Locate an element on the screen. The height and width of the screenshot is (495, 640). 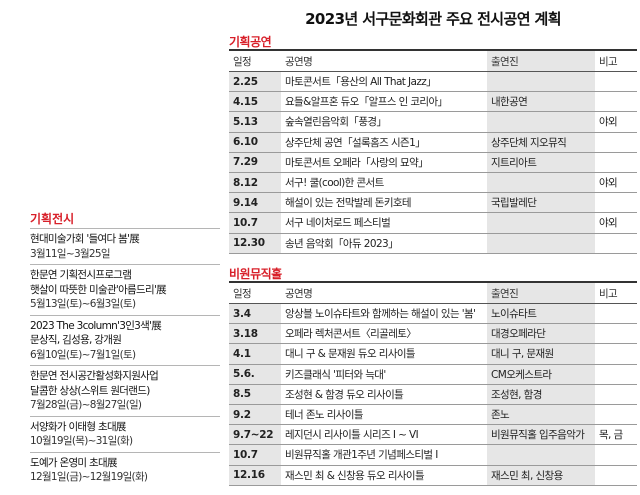
row-performer: 대니 구, 문재원 is located at coordinates (541, 354).